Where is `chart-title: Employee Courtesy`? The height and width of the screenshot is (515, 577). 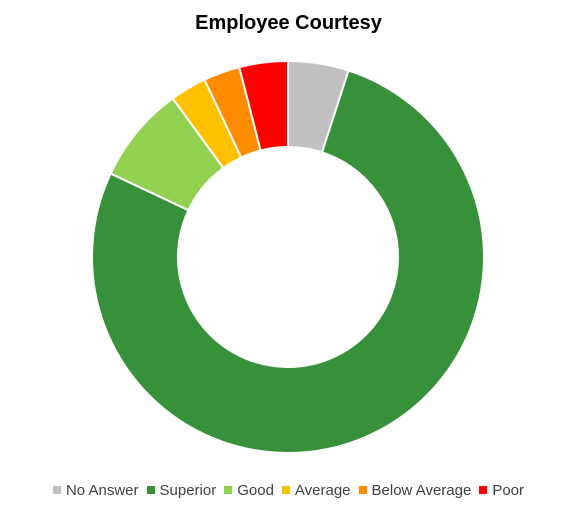
chart-title: Employee Courtesy is located at coordinates (288, 23).